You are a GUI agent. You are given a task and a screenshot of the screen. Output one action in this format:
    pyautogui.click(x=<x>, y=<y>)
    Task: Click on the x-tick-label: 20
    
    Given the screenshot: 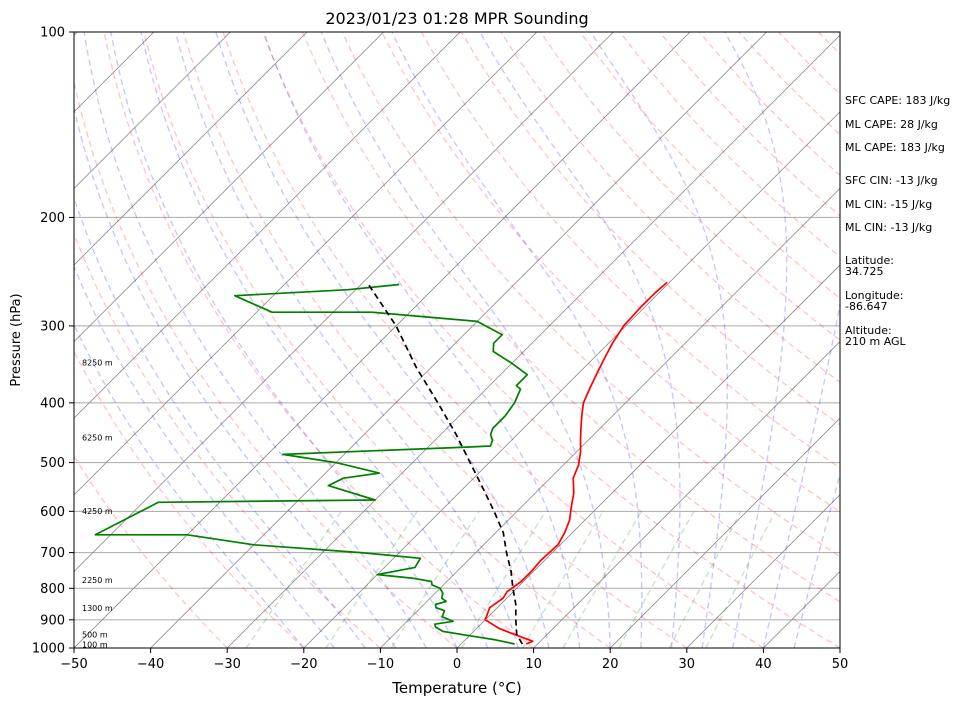 What is the action you would take?
    pyautogui.click(x=610, y=664)
    